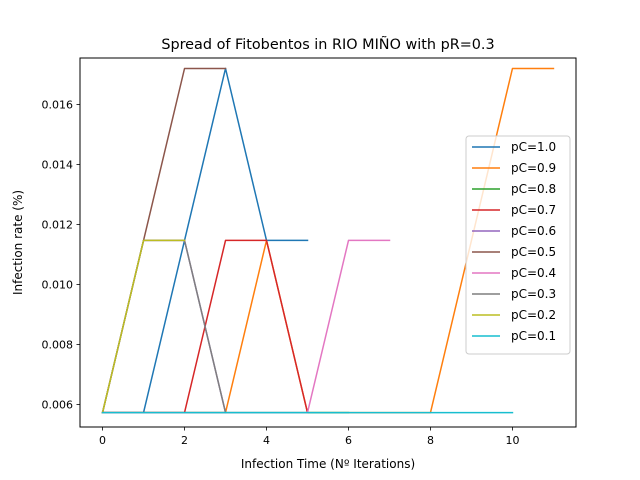  I want to click on legend-label: pC=0.1, so click(533, 336).